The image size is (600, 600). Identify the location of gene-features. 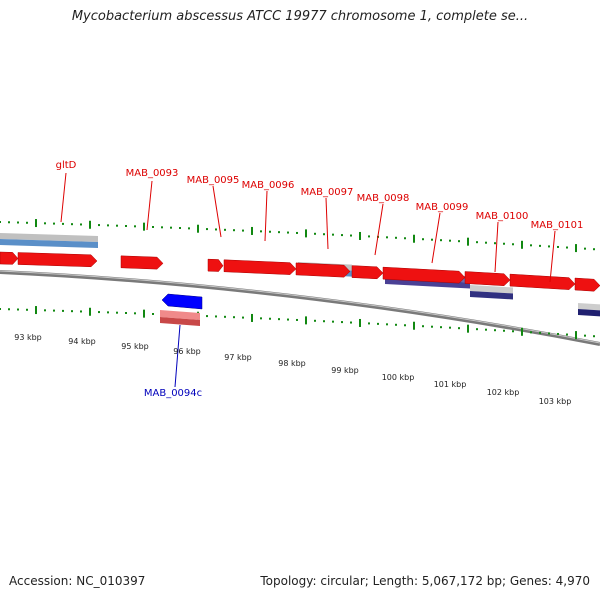
(300, 288).